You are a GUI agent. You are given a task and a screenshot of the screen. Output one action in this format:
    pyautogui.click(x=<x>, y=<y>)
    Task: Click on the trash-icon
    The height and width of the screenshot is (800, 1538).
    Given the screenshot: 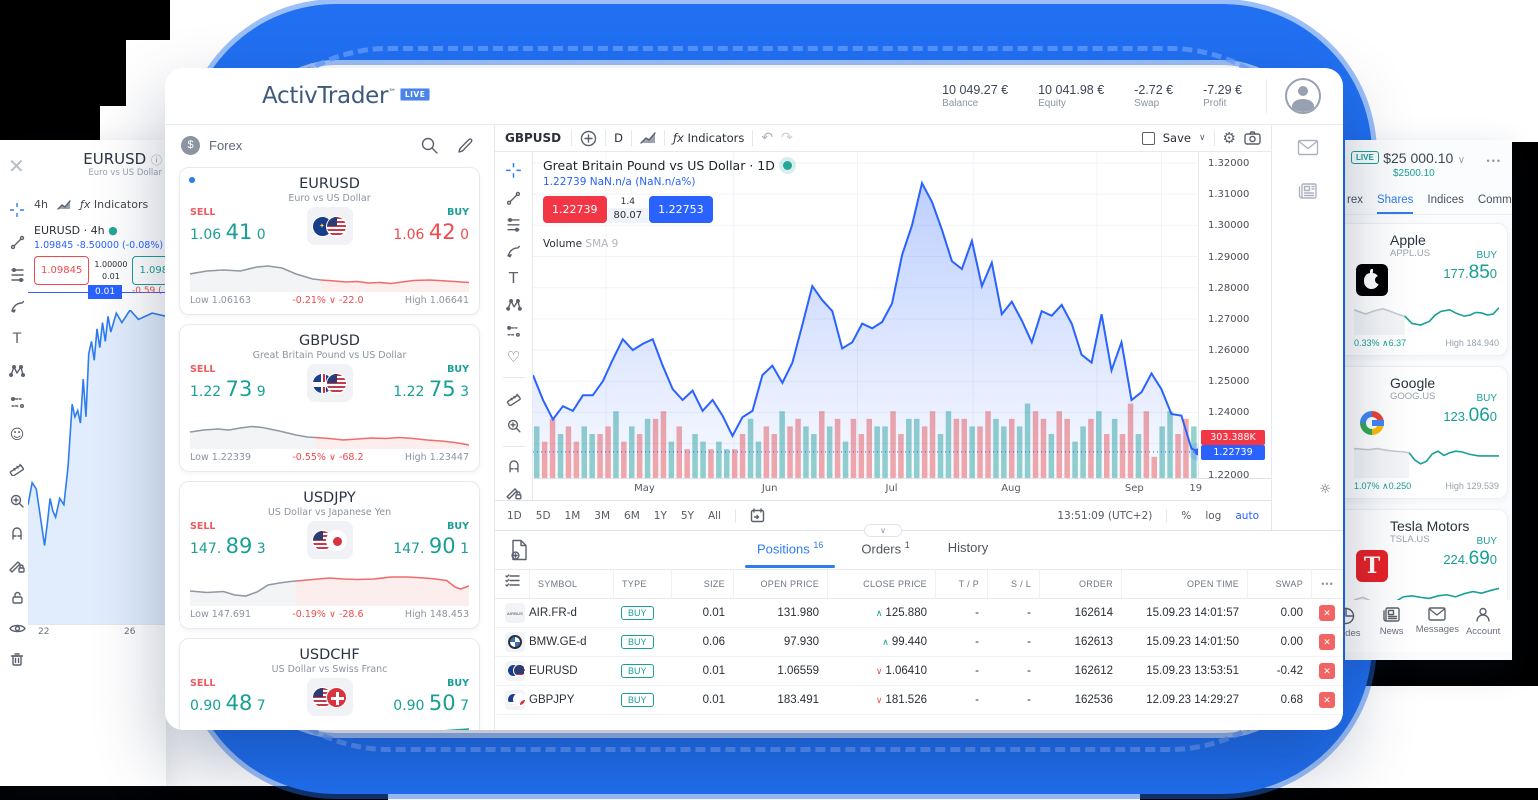 What is the action you would take?
    pyautogui.click(x=17, y=659)
    